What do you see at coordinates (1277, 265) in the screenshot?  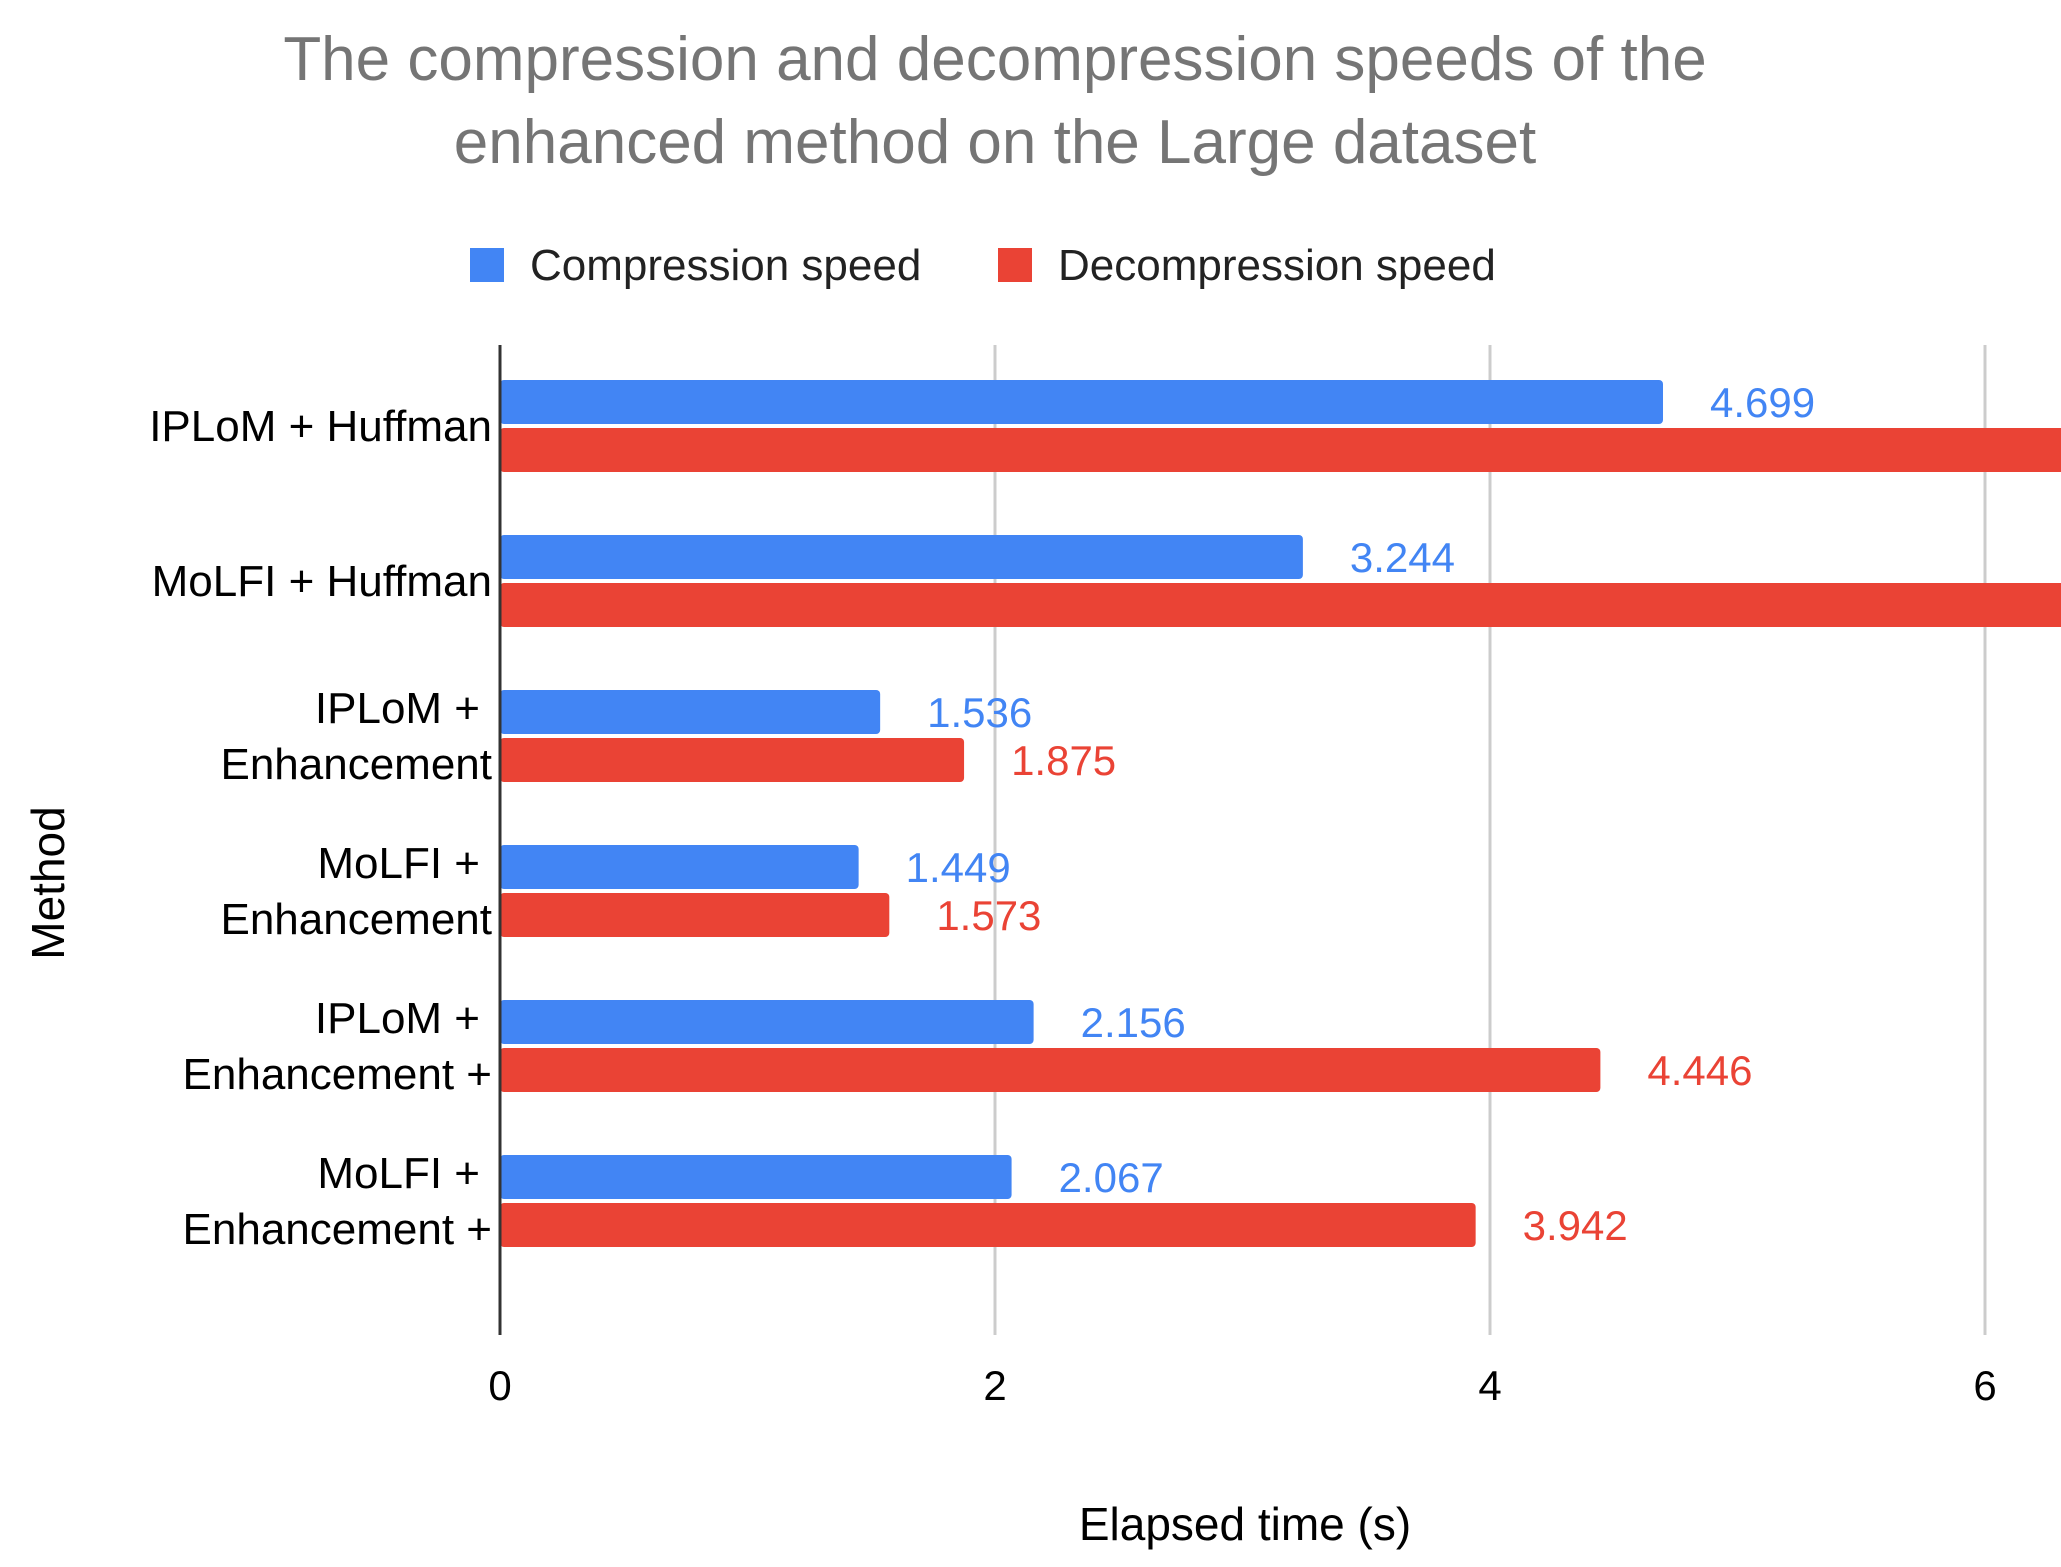 I see `legend-label: Decompression speed` at bounding box center [1277, 265].